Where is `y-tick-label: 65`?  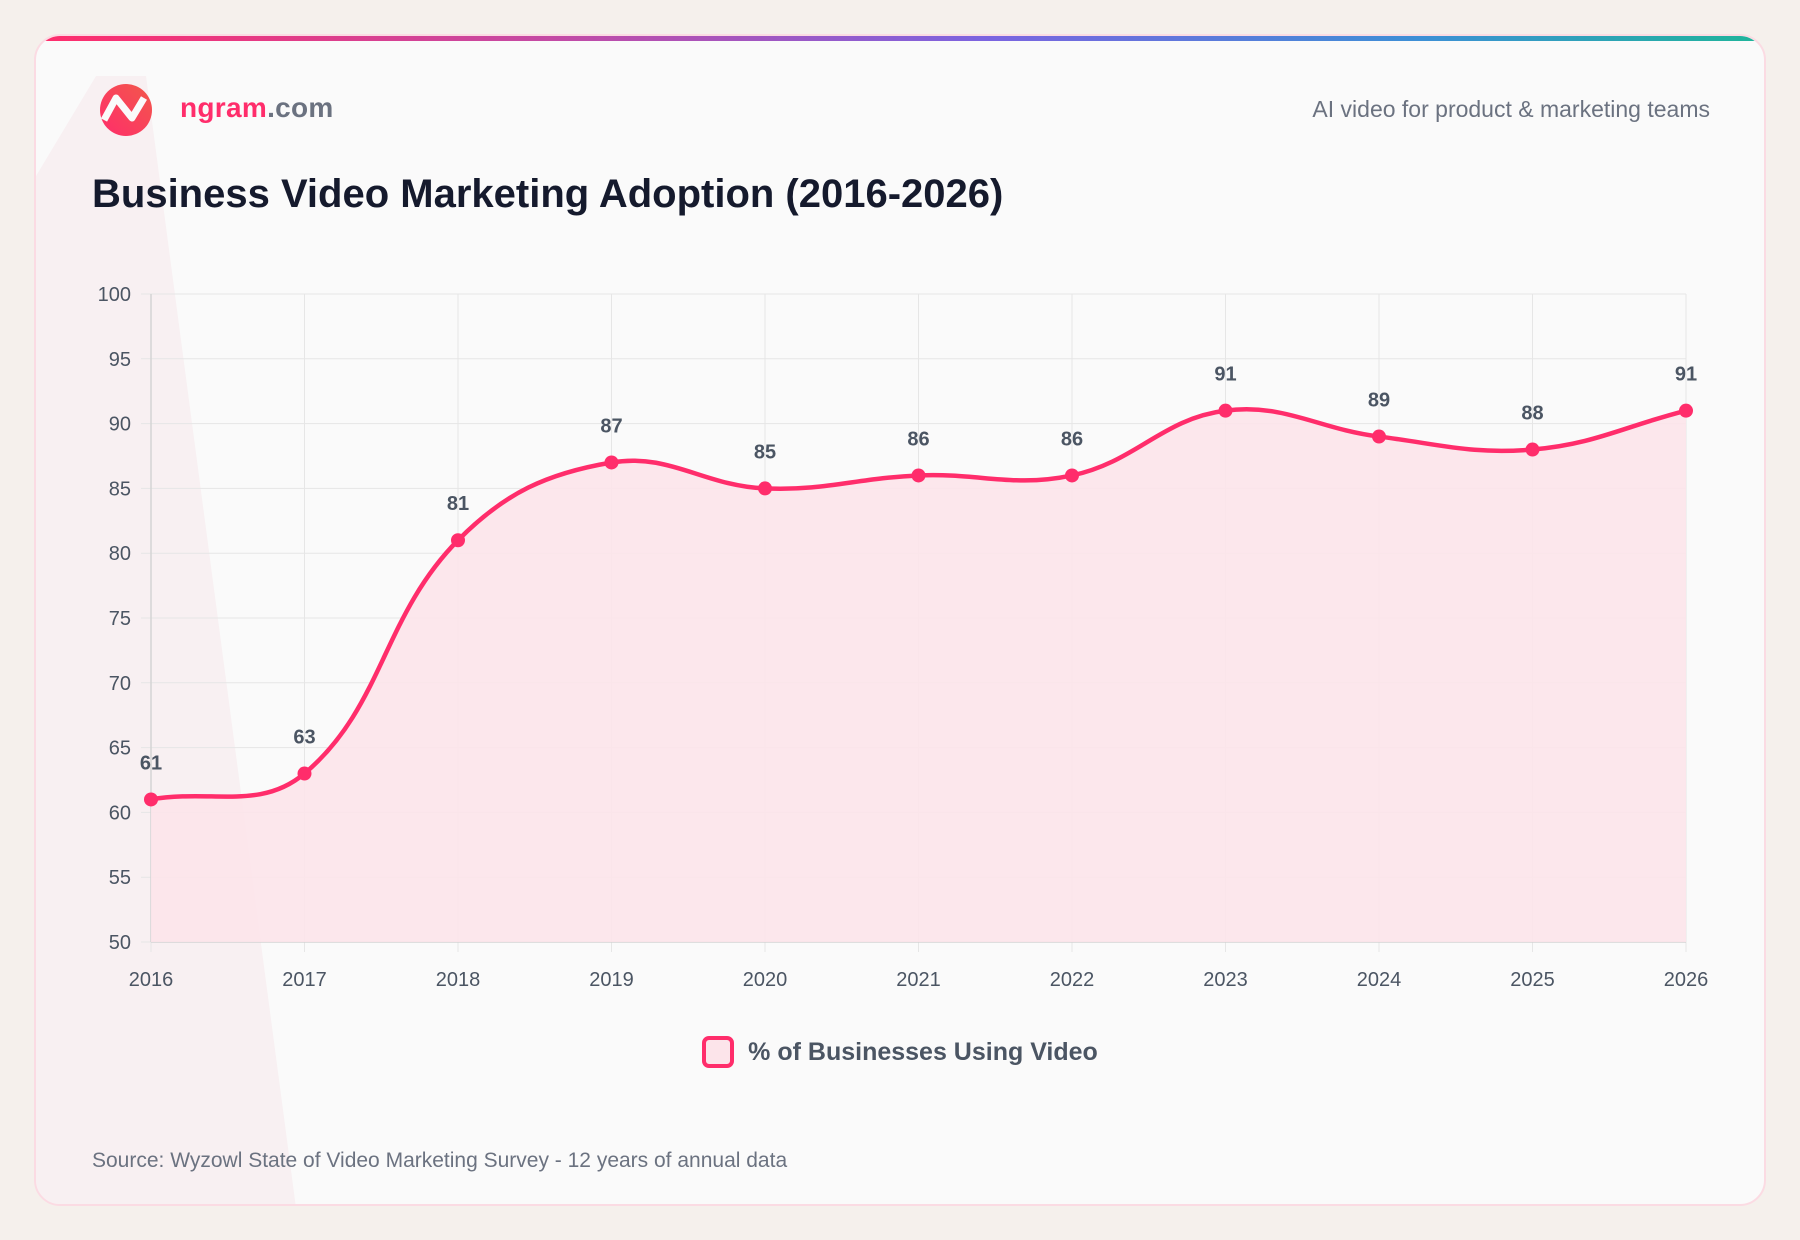
y-tick-label: 65 is located at coordinates (120, 749).